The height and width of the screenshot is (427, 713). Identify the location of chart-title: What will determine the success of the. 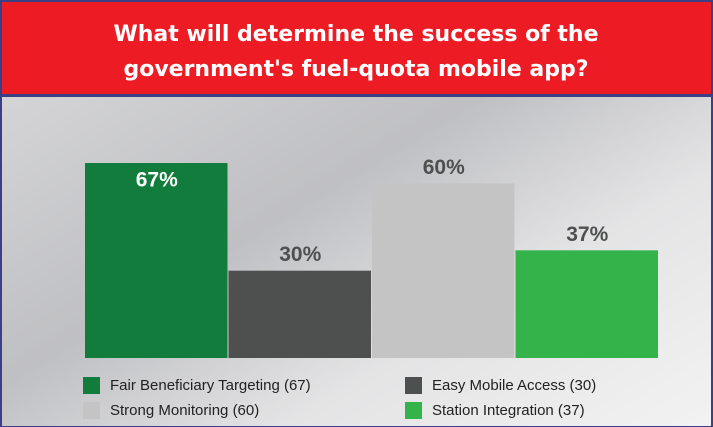
(355, 34).